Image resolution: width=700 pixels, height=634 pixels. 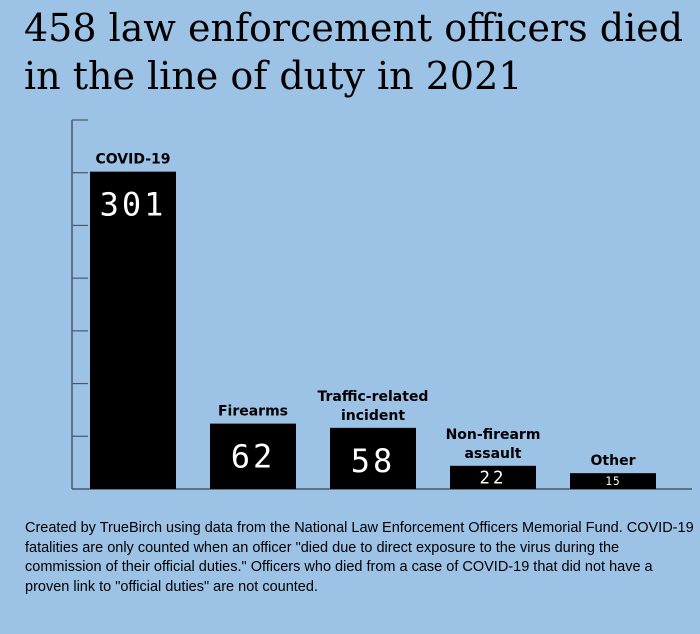 I want to click on category-label: incident, so click(x=373, y=416).